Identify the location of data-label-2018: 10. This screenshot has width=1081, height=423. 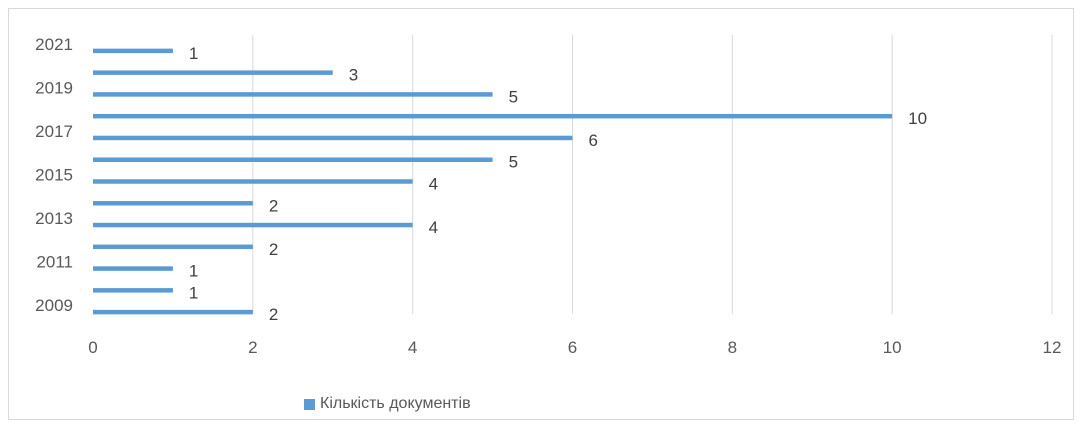
(917, 118).